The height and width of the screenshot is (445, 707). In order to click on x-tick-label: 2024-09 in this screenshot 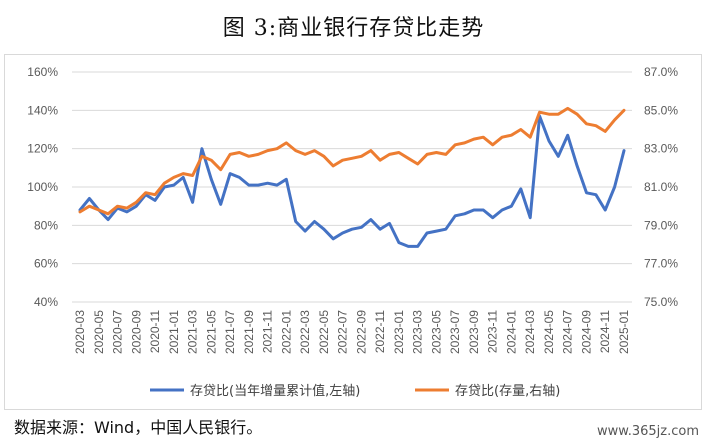, I will do `click(586, 332)`.